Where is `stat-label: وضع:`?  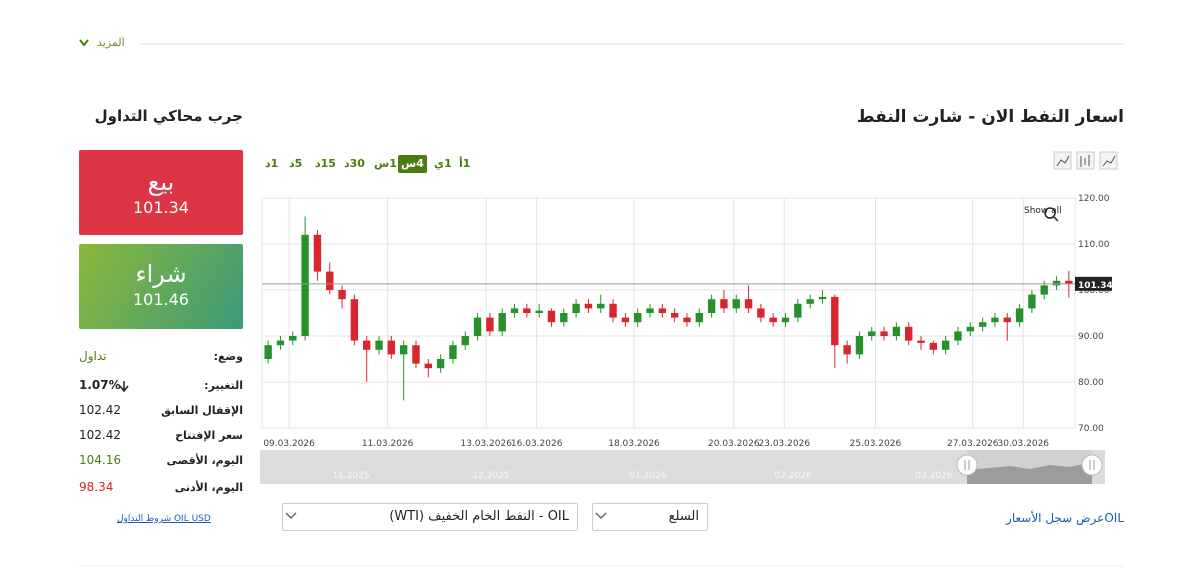 stat-label: وضع: is located at coordinates (228, 356).